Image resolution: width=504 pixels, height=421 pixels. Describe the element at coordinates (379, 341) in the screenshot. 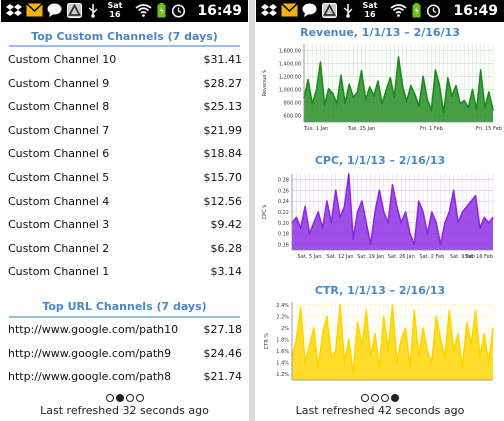

I see `ctr-chart: 1.2% 1.4% 1.6% 1.8% 2% 2.2% 2.4% CTR %` at that location.